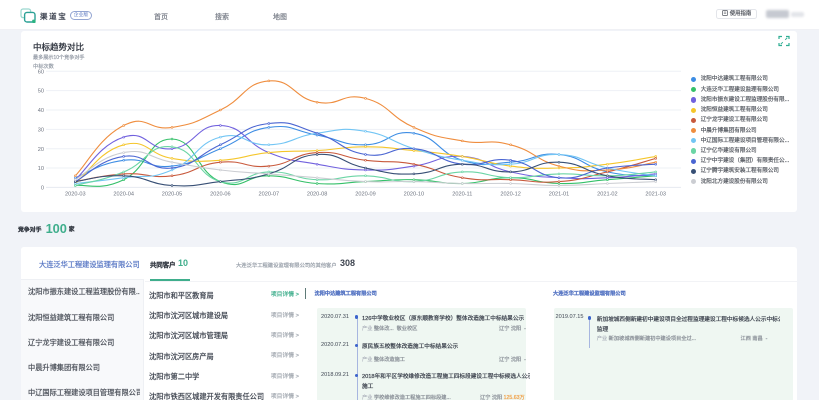 Image resolution: width=819 pixels, height=400 pixels. I want to click on svg-text: 2020-10, so click(414, 195).